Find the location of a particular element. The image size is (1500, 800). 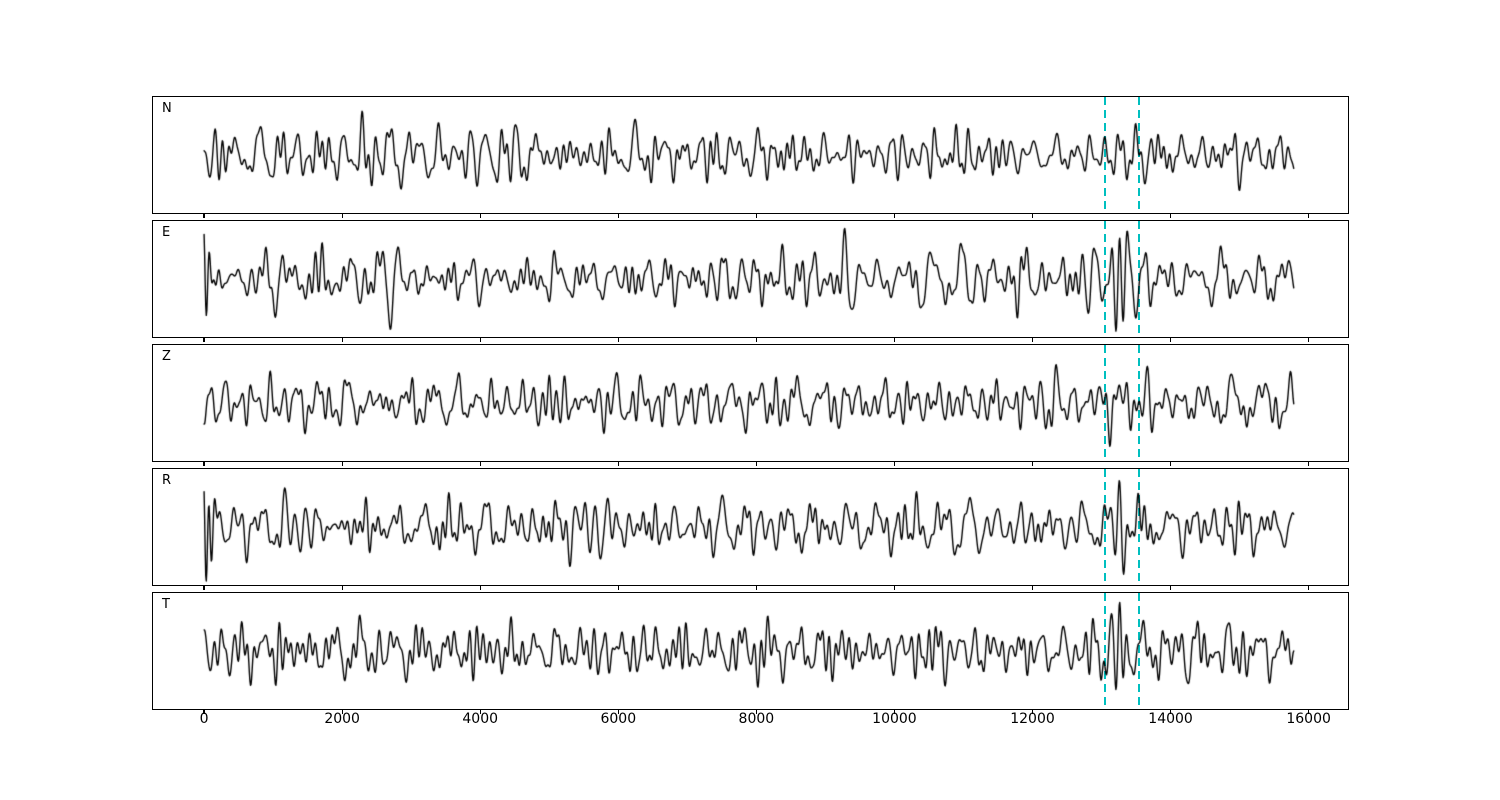

x-tick-label: 2000 is located at coordinates (342, 719).